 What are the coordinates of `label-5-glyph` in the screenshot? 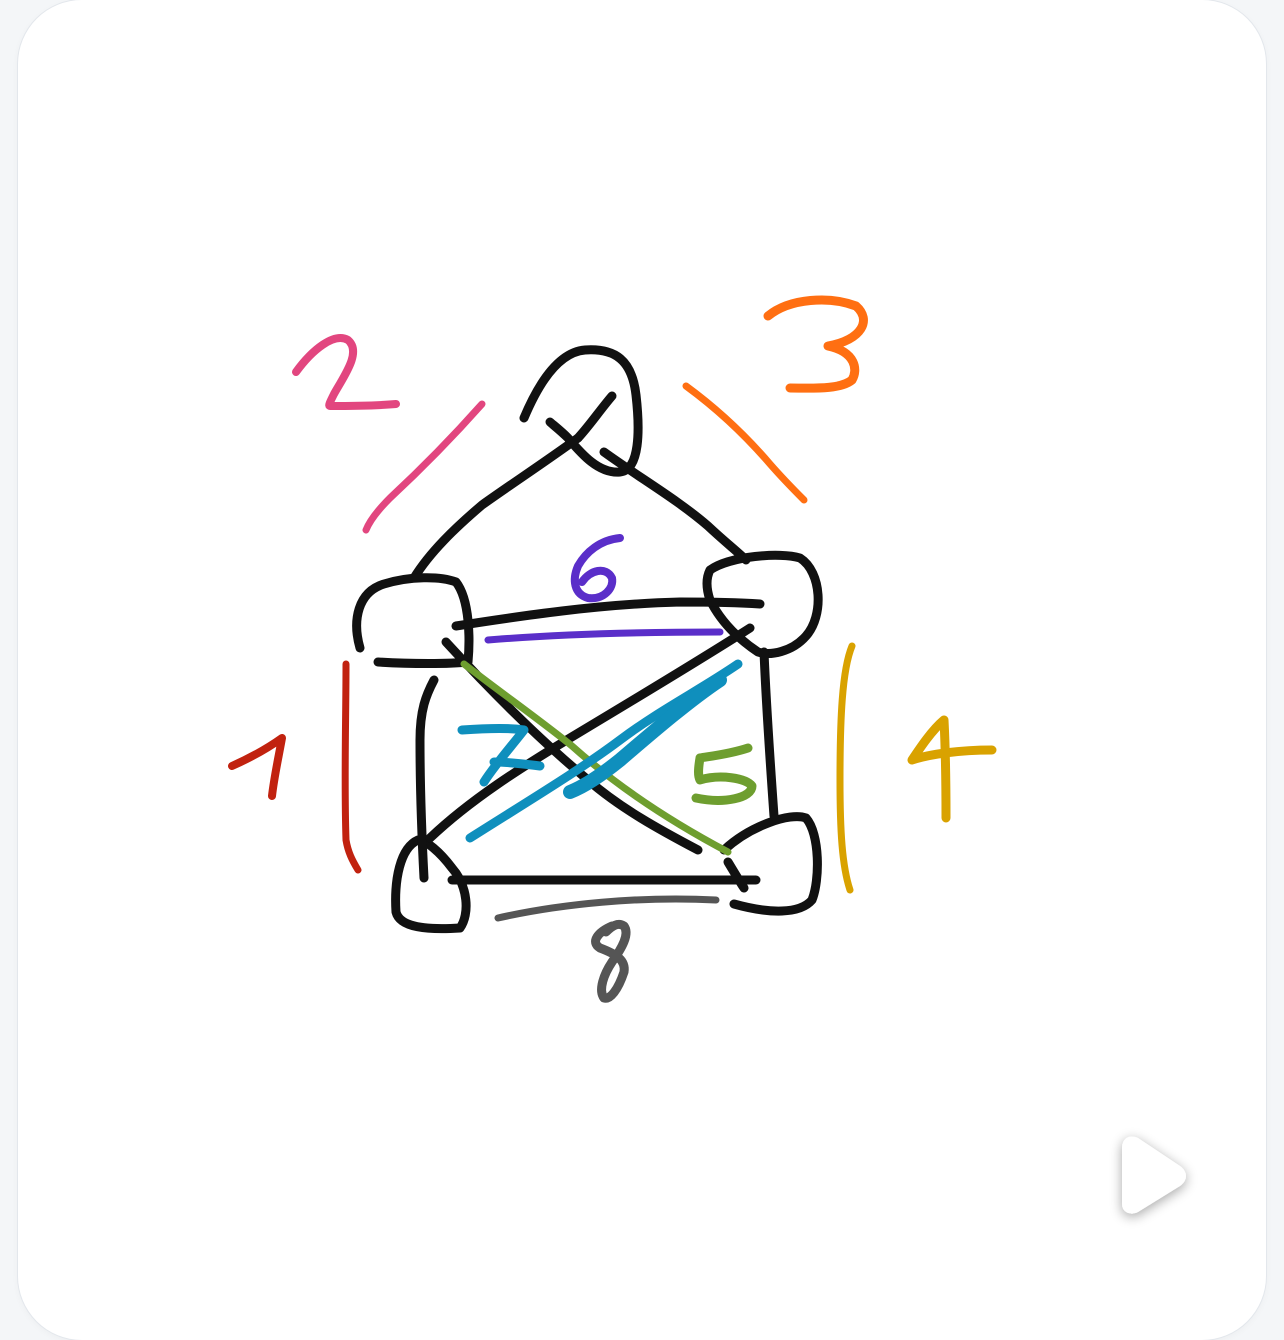 It's located at (724, 774).